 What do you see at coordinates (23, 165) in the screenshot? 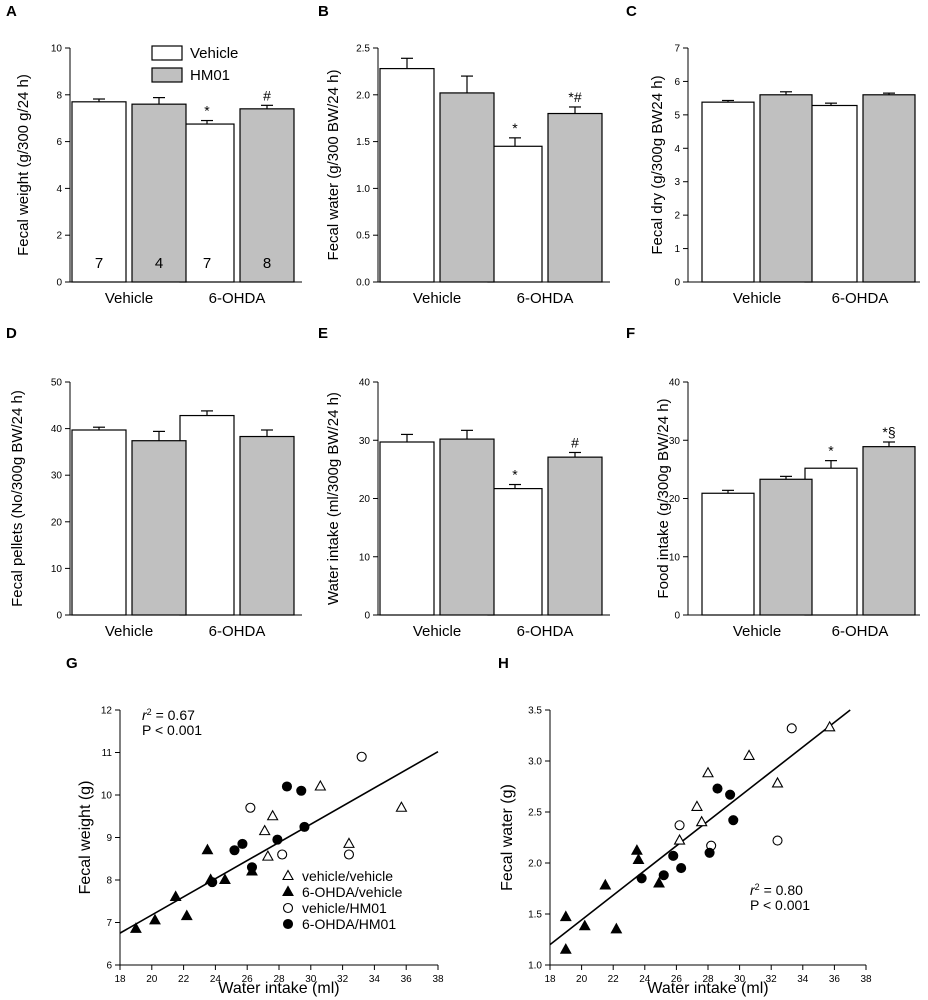
I see `y-axis-label: Fecal weight (g/300 g/24 h)` at bounding box center [23, 165].